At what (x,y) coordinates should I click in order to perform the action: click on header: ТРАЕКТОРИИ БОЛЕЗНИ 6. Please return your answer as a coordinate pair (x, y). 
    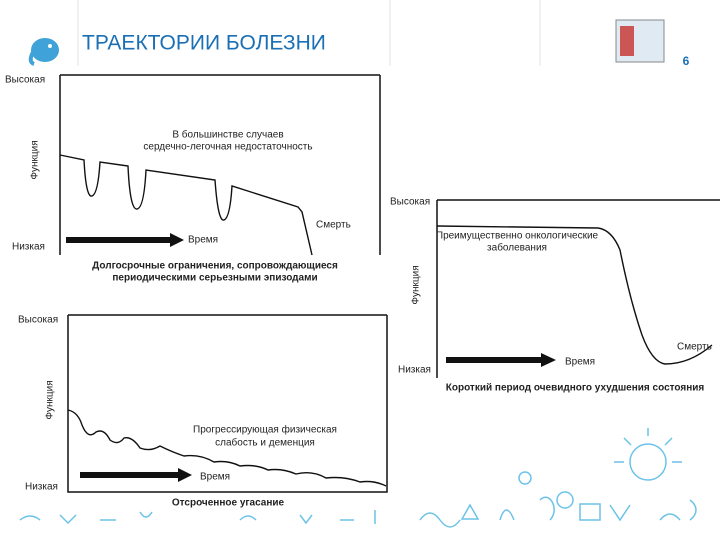
    Looking at the image, I should click on (359, 34).